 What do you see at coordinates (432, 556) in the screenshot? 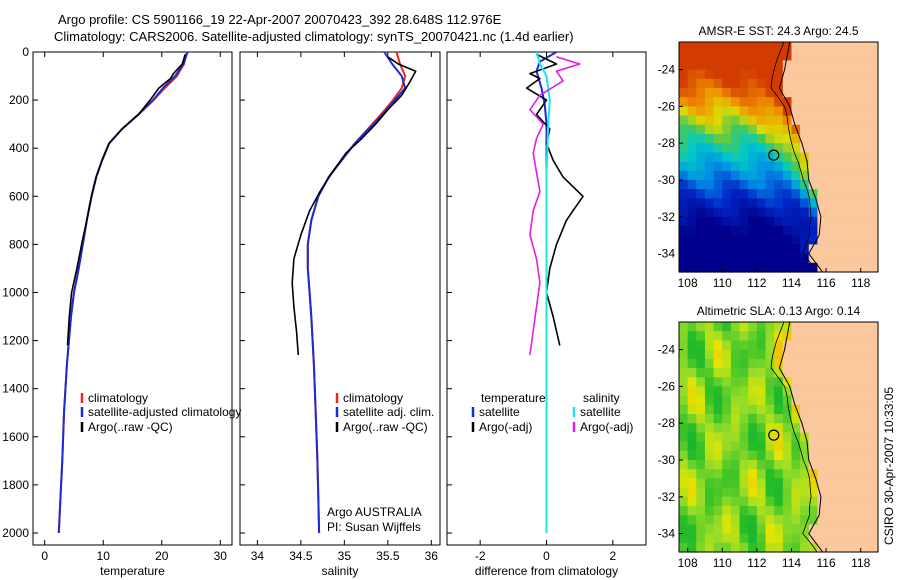
I see `x-tick-label: 36` at bounding box center [432, 556].